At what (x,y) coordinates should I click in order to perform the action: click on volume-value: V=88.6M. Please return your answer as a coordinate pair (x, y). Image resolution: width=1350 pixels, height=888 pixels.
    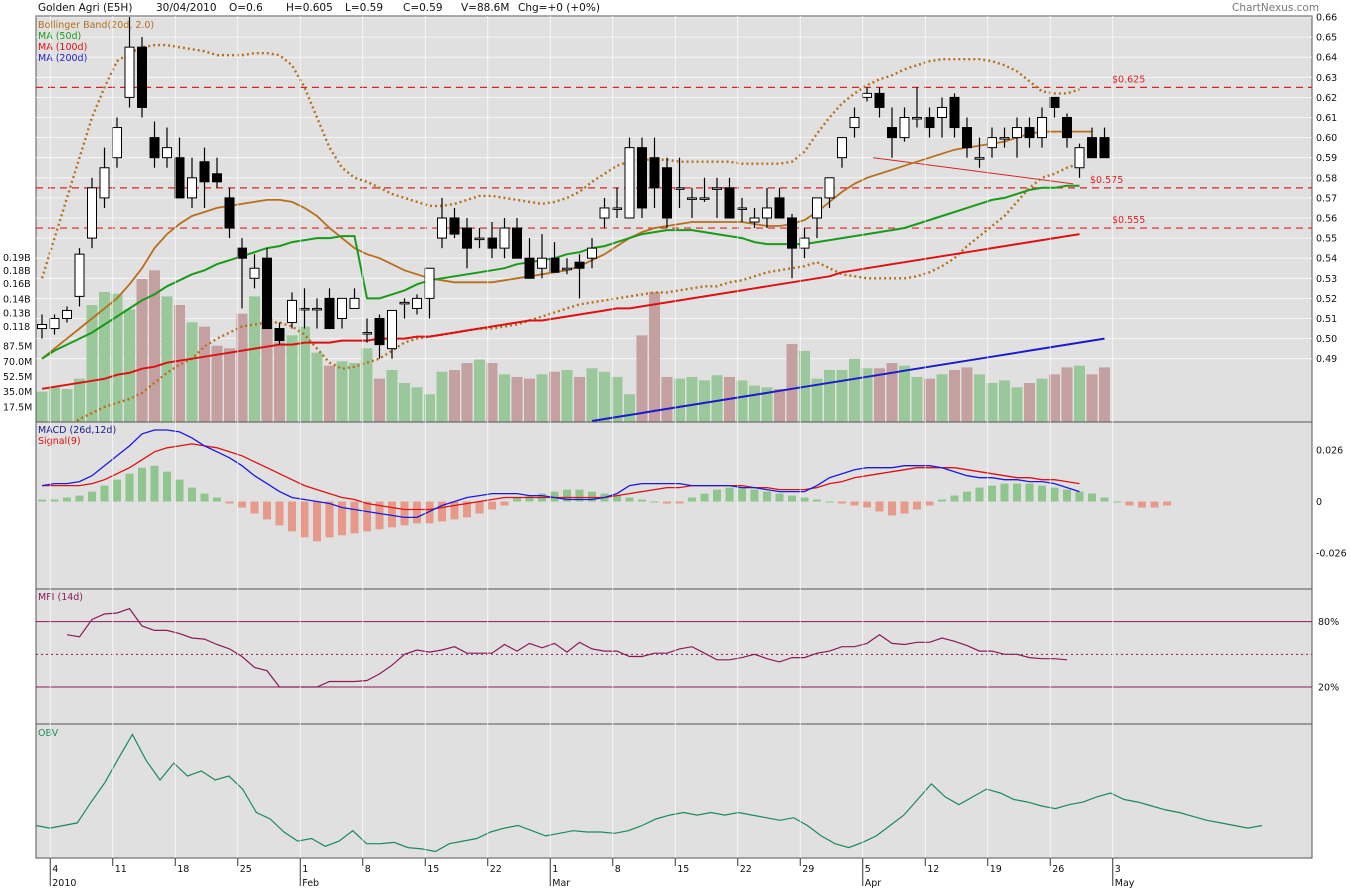
    Looking at the image, I should click on (485, 8).